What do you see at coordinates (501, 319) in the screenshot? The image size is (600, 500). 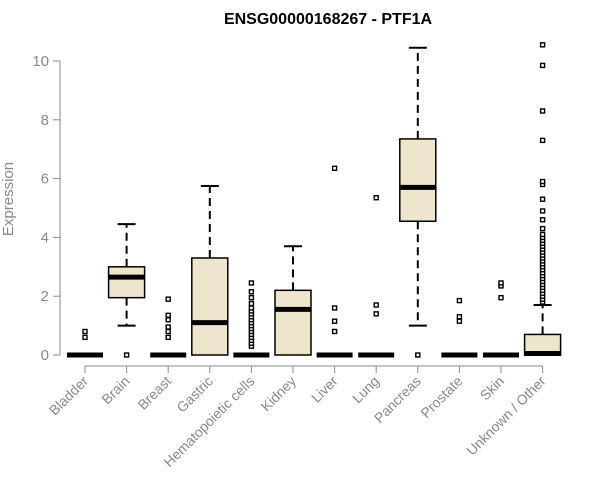 I see `box-skin` at bounding box center [501, 319].